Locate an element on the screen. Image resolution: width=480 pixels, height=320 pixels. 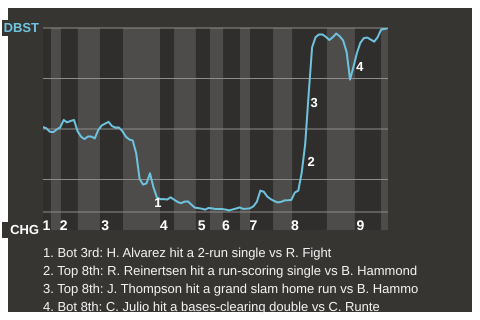
text: CHG is located at coordinates (20, 230).